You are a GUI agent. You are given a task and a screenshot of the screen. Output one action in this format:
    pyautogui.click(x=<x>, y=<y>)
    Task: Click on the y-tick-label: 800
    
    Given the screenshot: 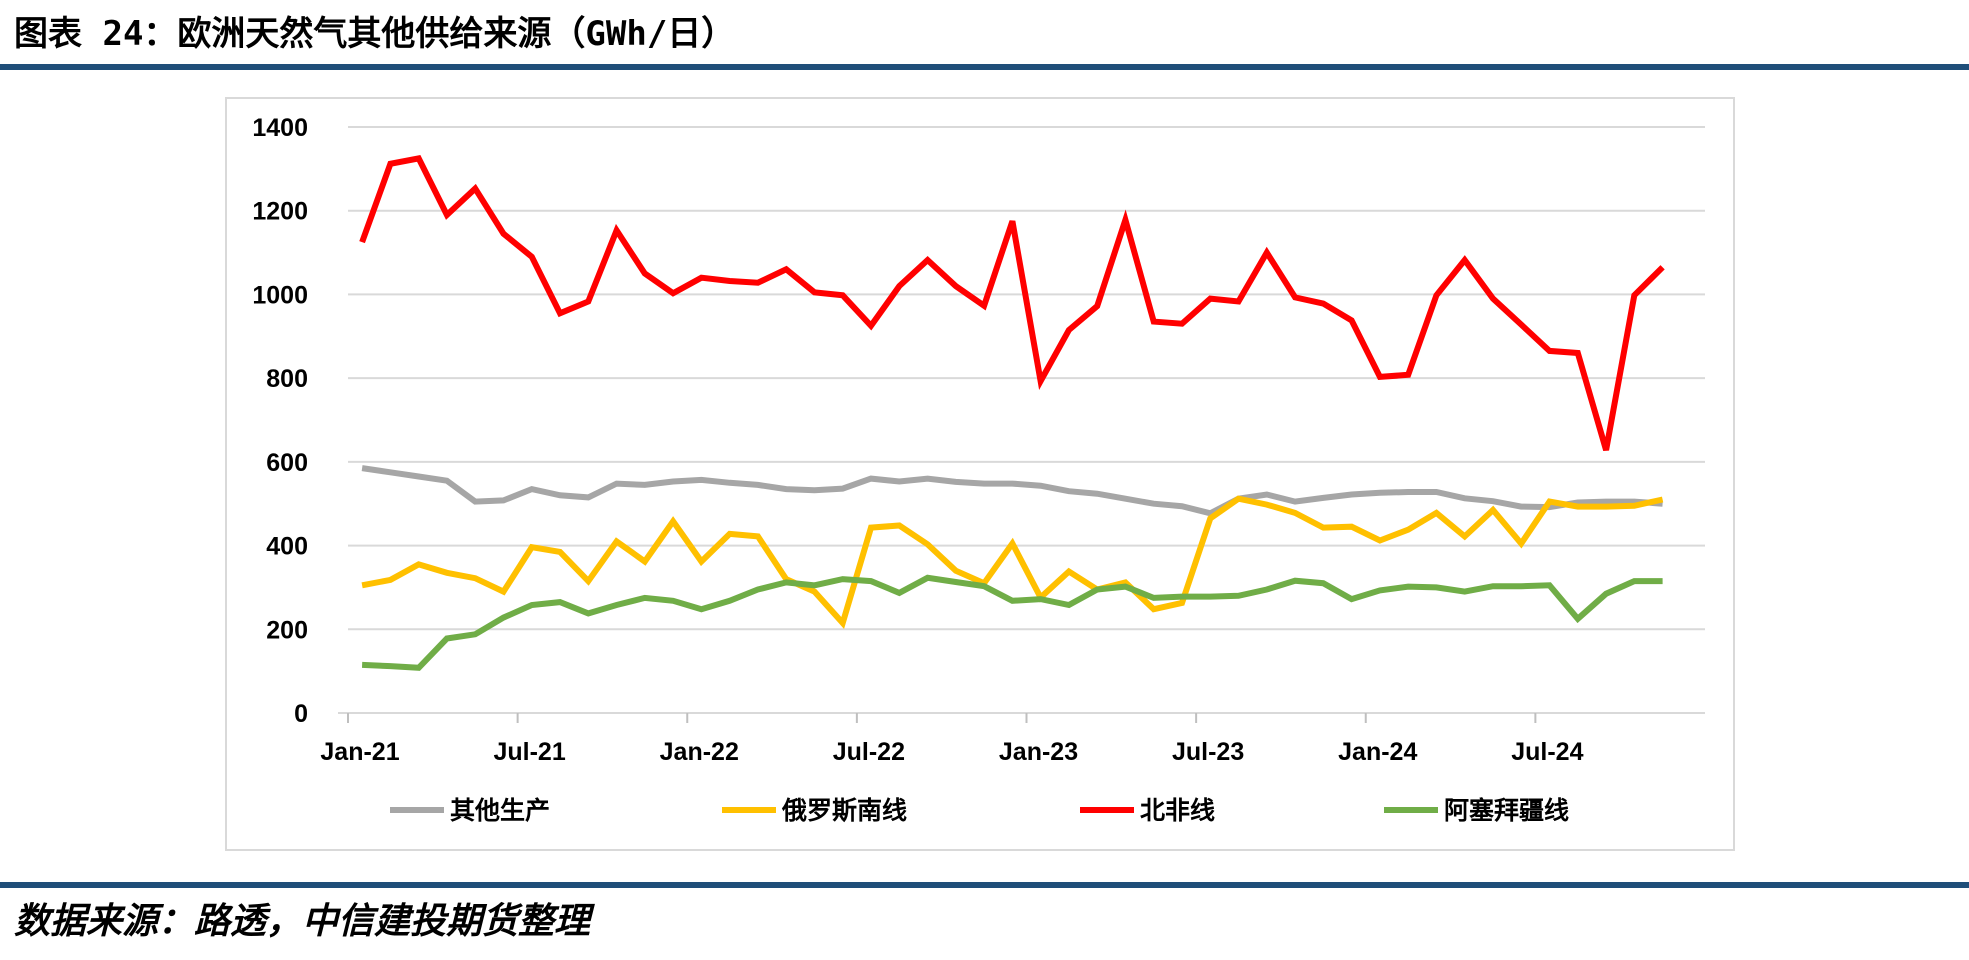 What is the action you would take?
    pyautogui.click(x=287, y=379)
    